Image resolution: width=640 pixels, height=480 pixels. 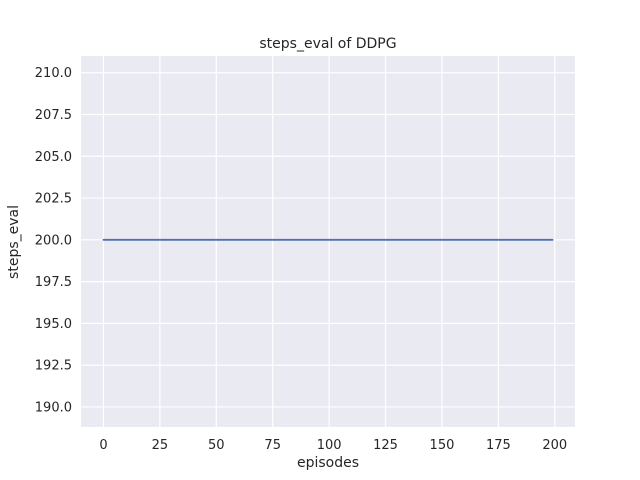 I want to click on y-axis-label-wrap: steps_eval, so click(x=14, y=241).